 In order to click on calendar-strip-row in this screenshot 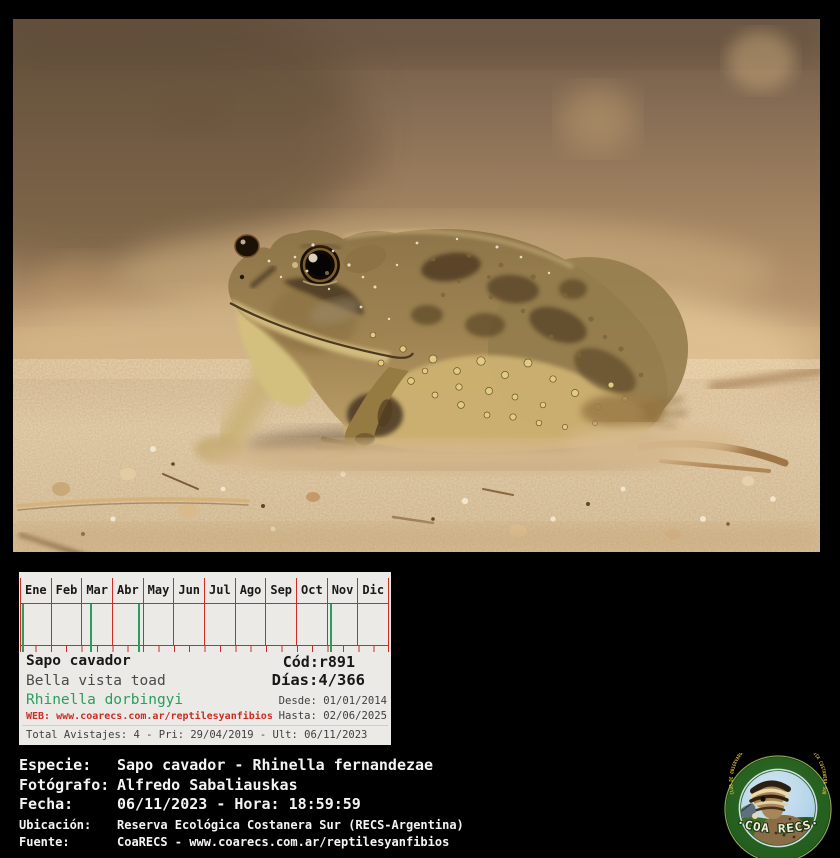, I will do `click(204, 624)`.